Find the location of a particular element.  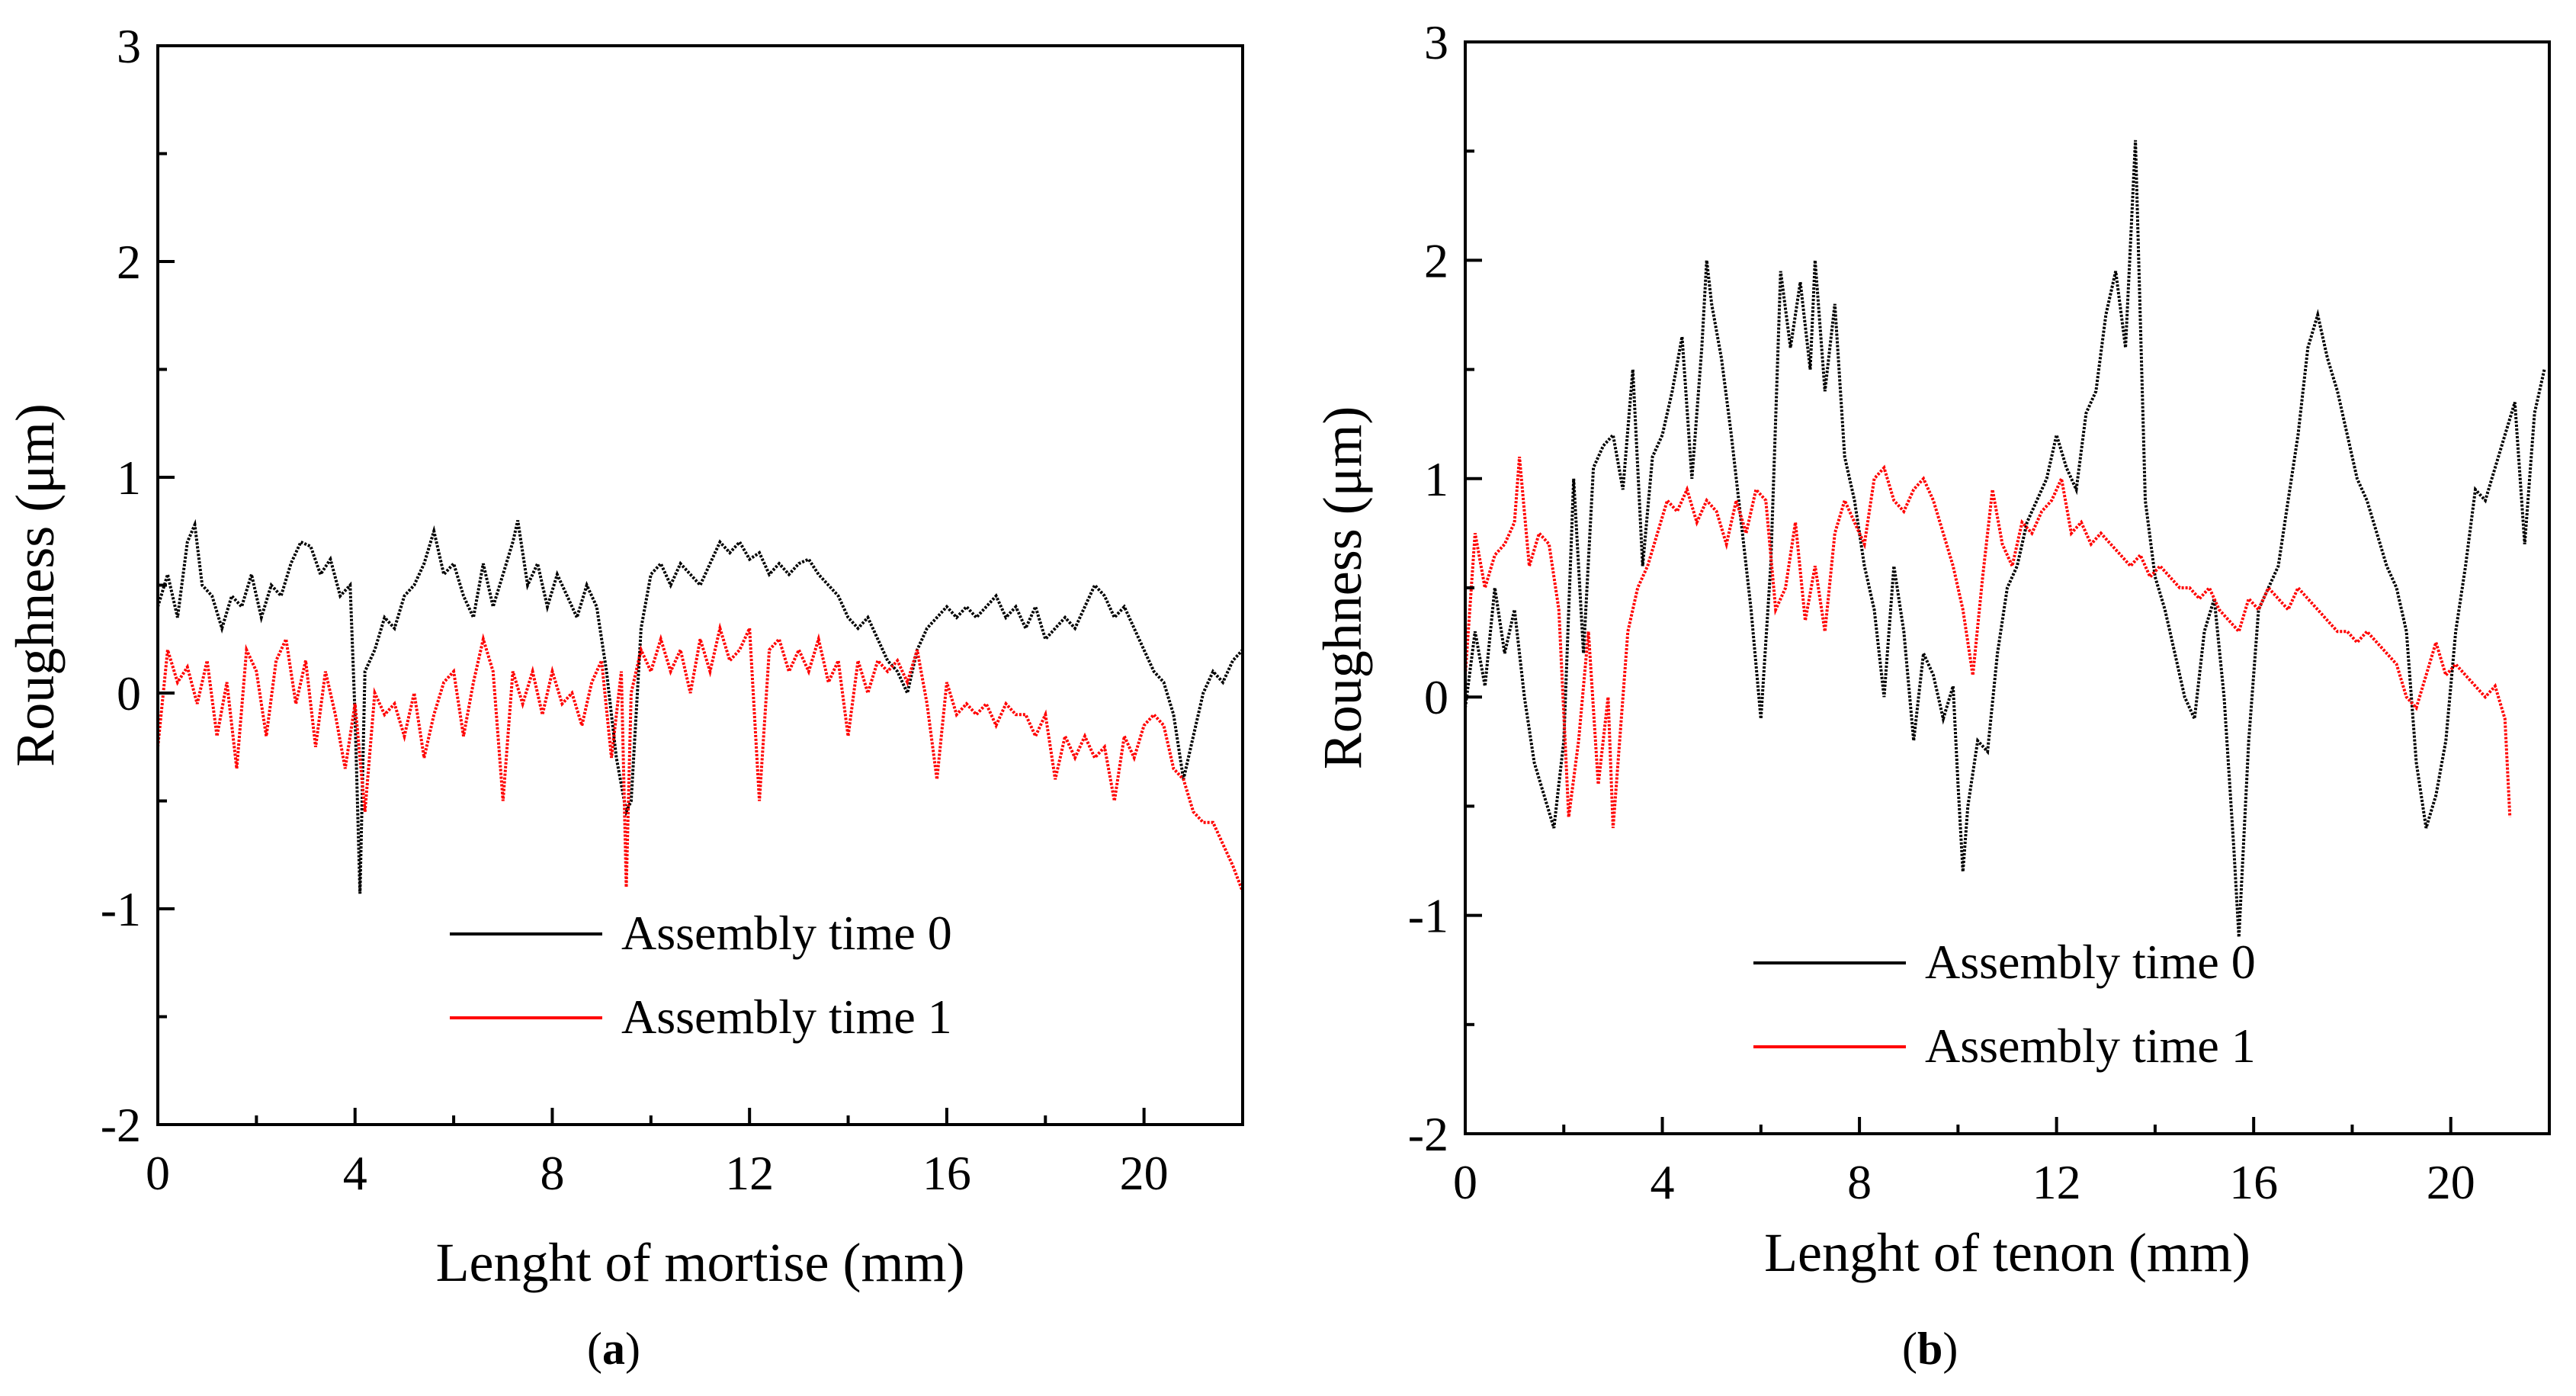

chart-a-x-tick-label: 20 is located at coordinates (1144, 1173).